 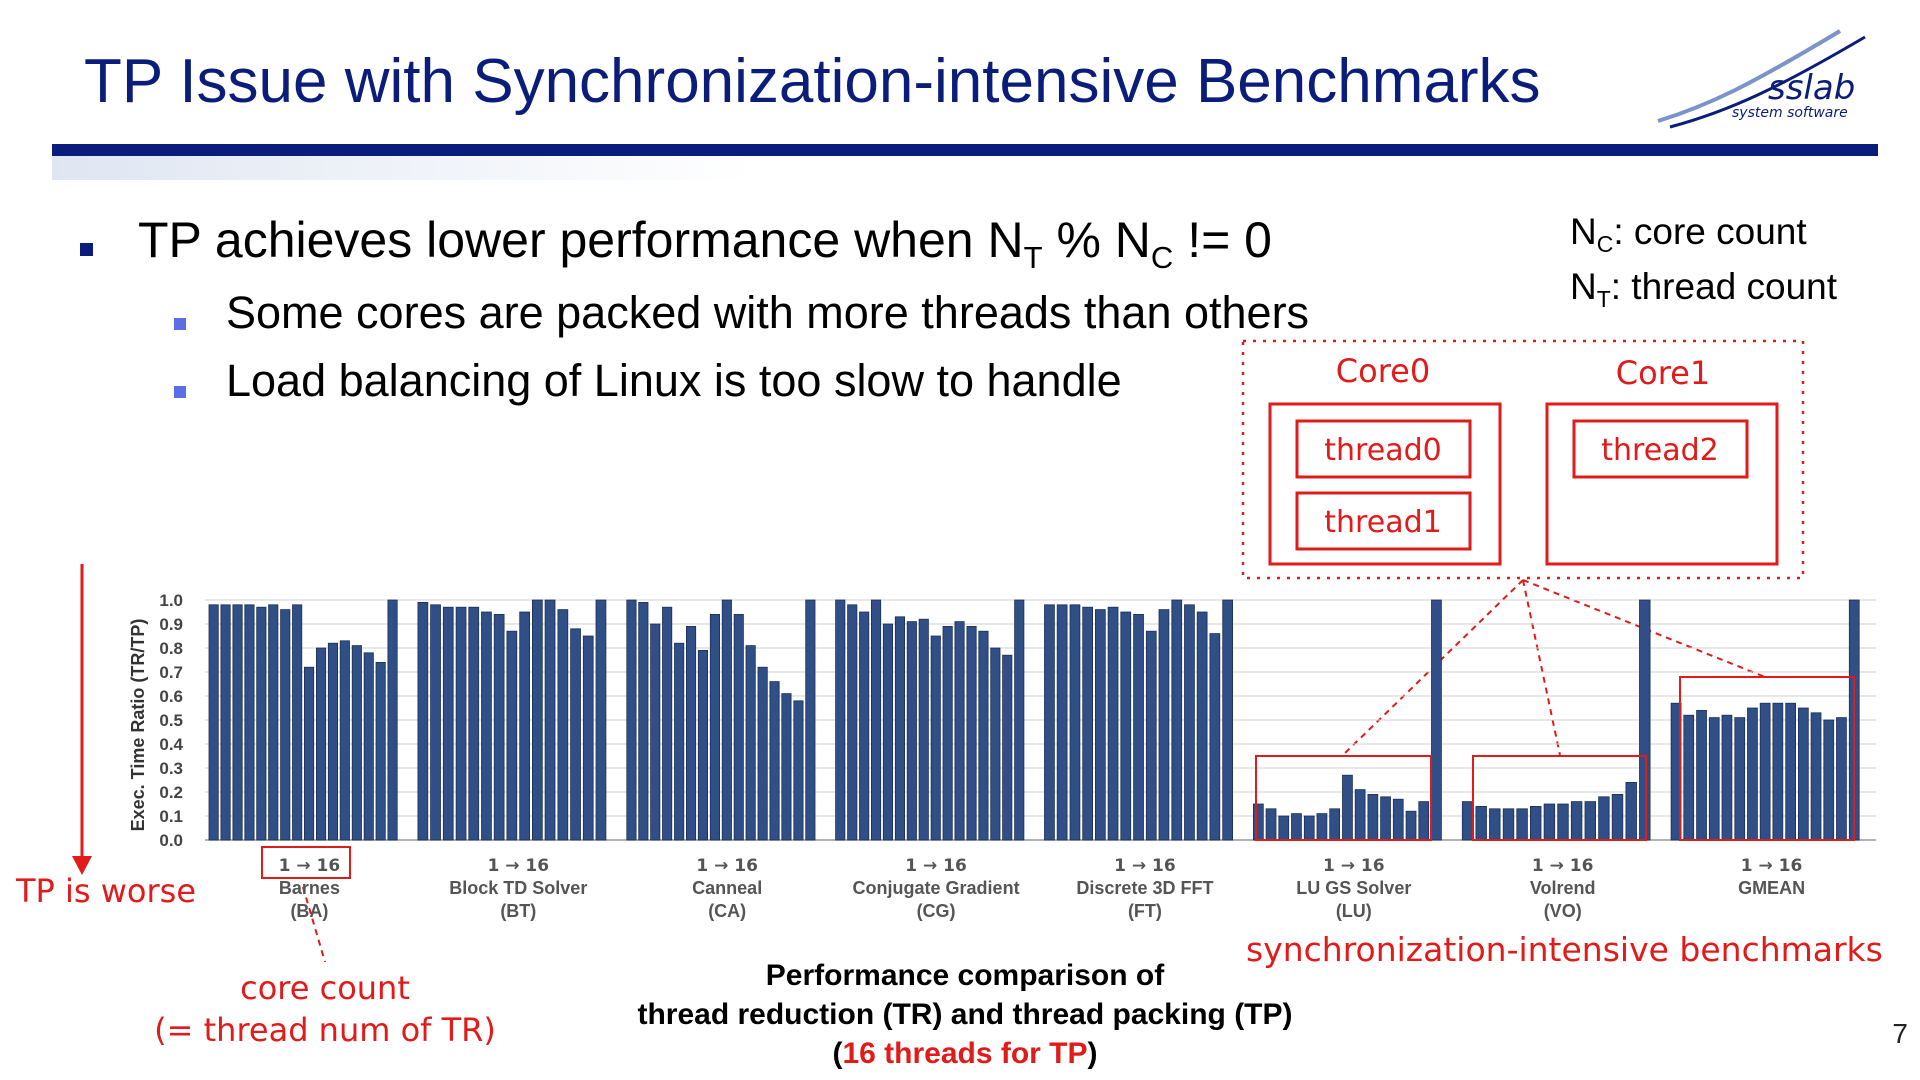 I want to click on x-category-label: GMEAN, so click(x=1771, y=888).